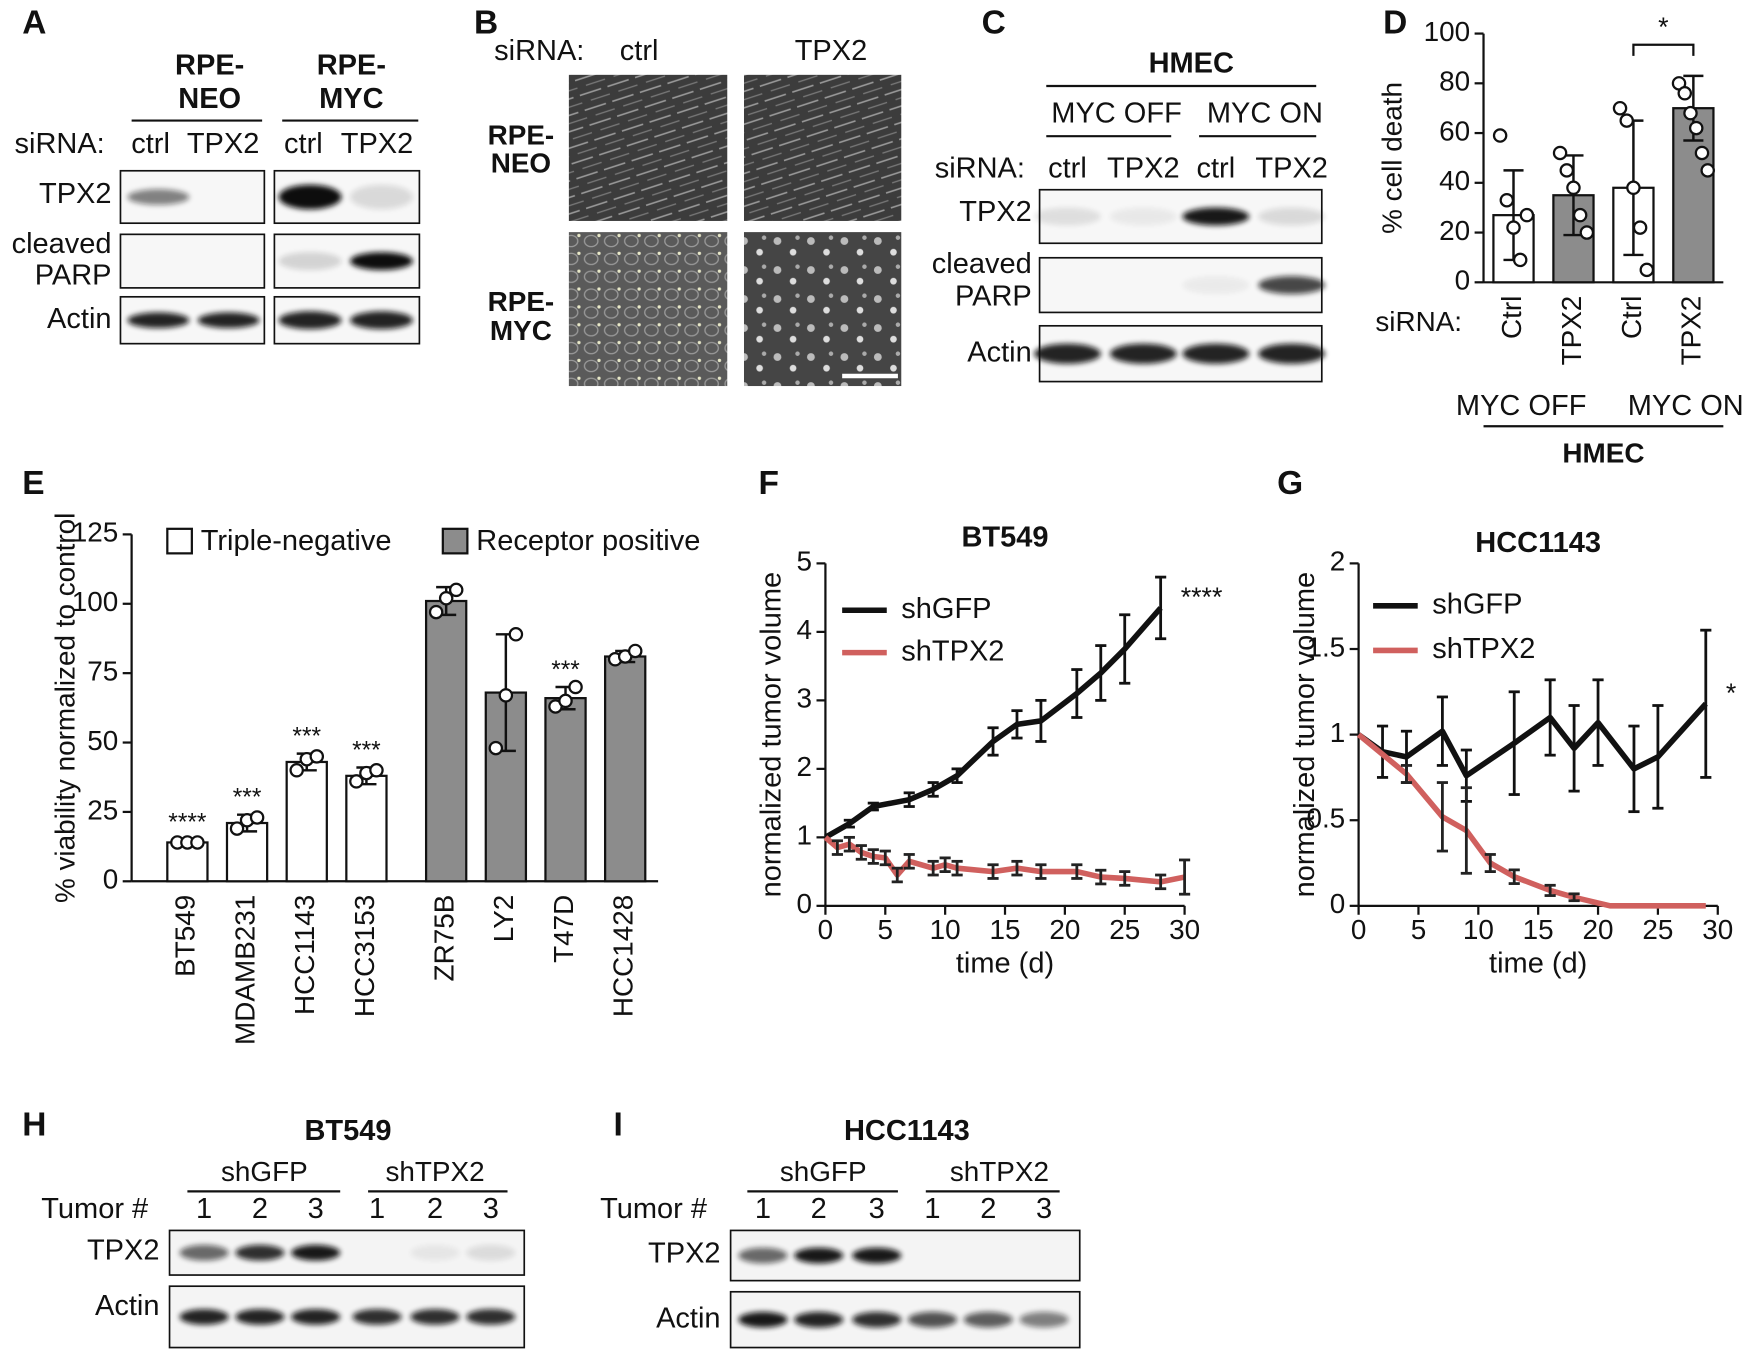 Image resolution: width=1749 pixels, height=1351 pixels. Describe the element at coordinates (1454, 180) in the screenshot. I see `y-tick-label: 40` at that location.